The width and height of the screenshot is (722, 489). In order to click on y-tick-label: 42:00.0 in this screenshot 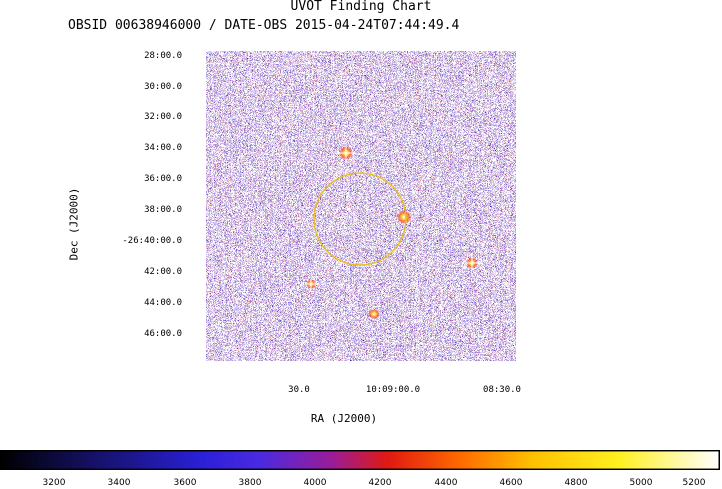, I will do `click(163, 272)`.